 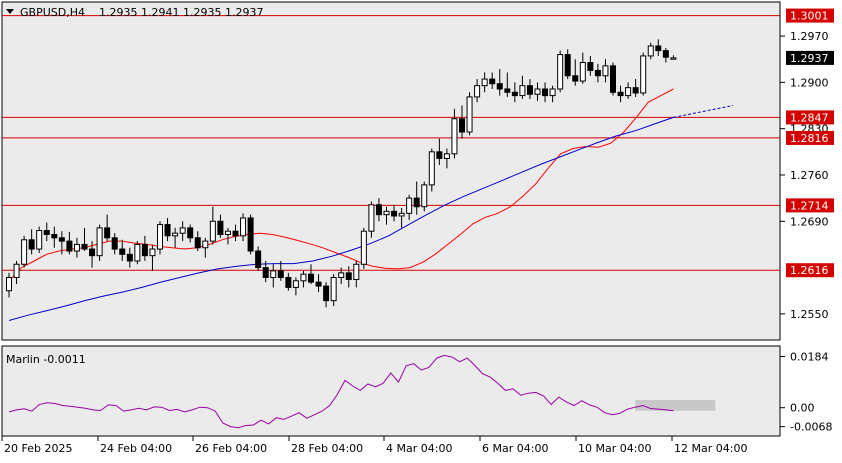 What do you see at coordinates (614, 448) in the screenshot?
I see `x-tick-label: 10 Mar 04:00` at bounding box center [614, 448].